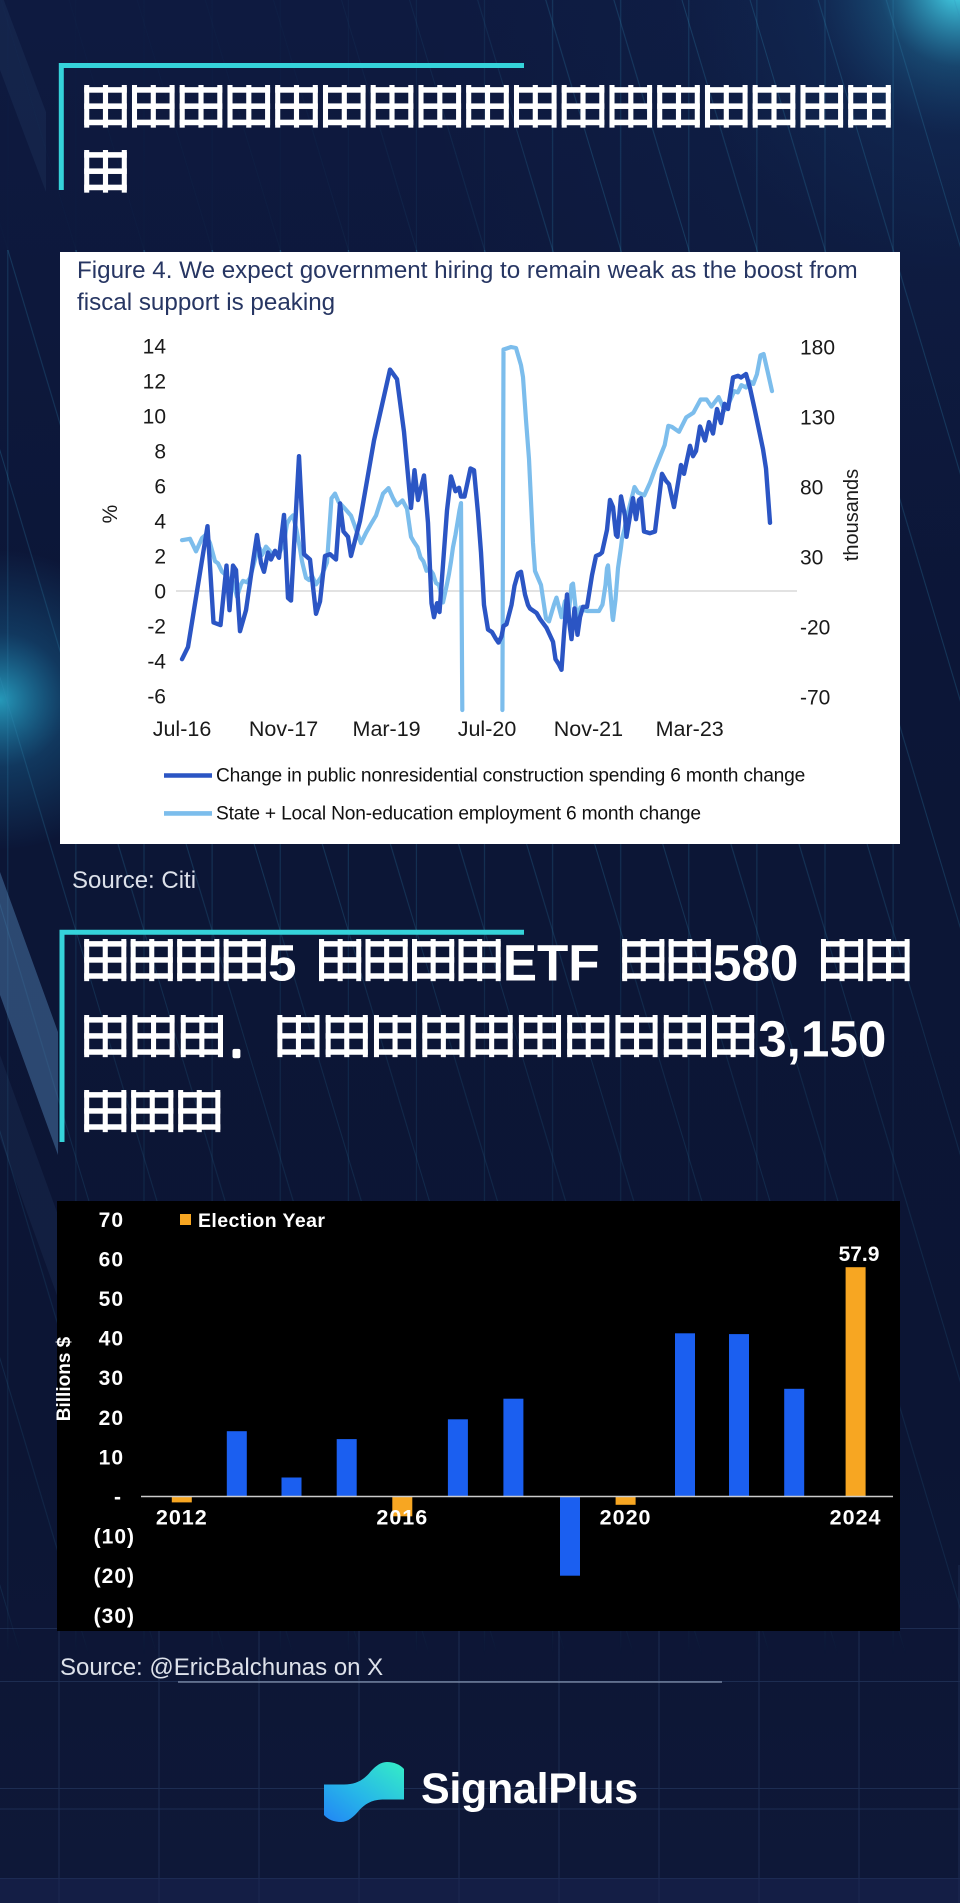 The image size is (960, 1903). I want to click on svg-text: Jul-16, so click(182, 729).